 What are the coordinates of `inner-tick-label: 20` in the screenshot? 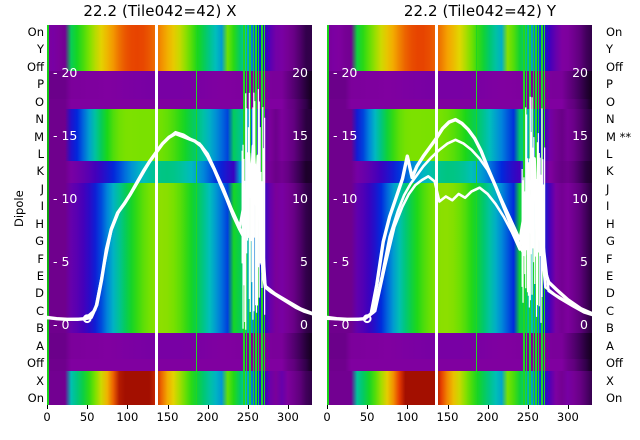 It's located at (580, 72).